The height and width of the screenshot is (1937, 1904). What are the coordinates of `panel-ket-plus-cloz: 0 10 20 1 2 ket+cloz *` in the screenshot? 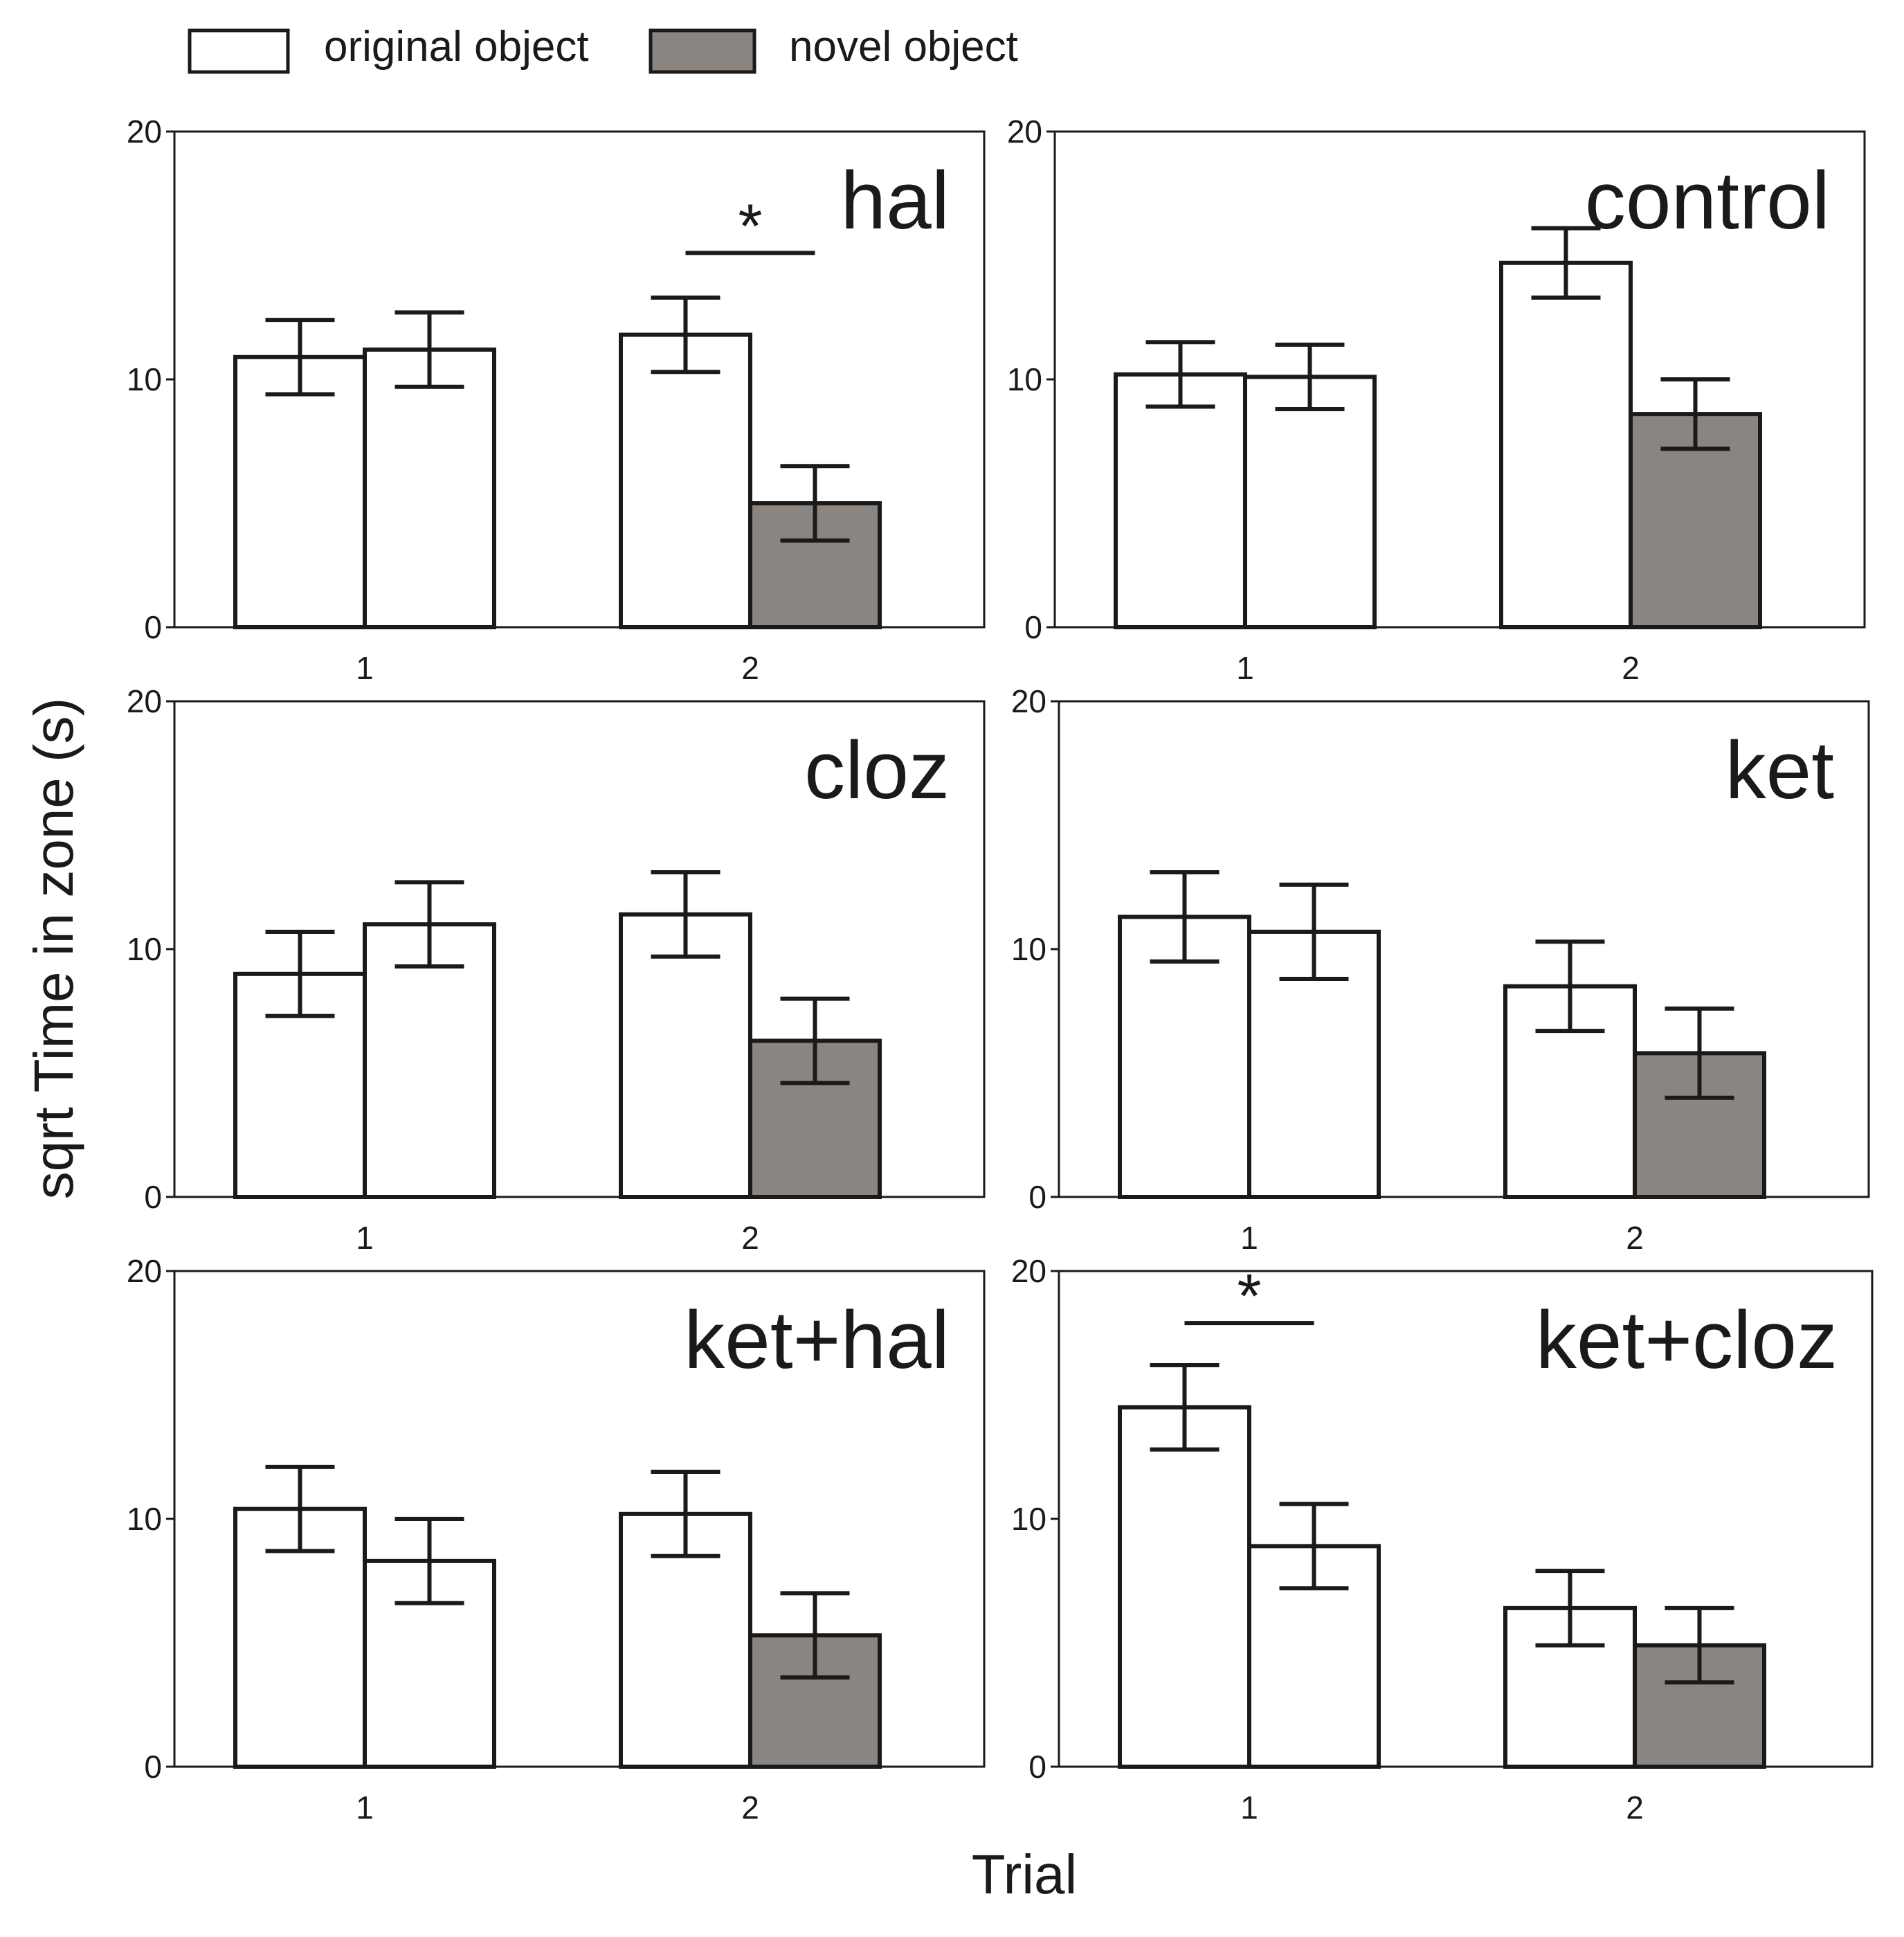 It's located at (1442, 1539).